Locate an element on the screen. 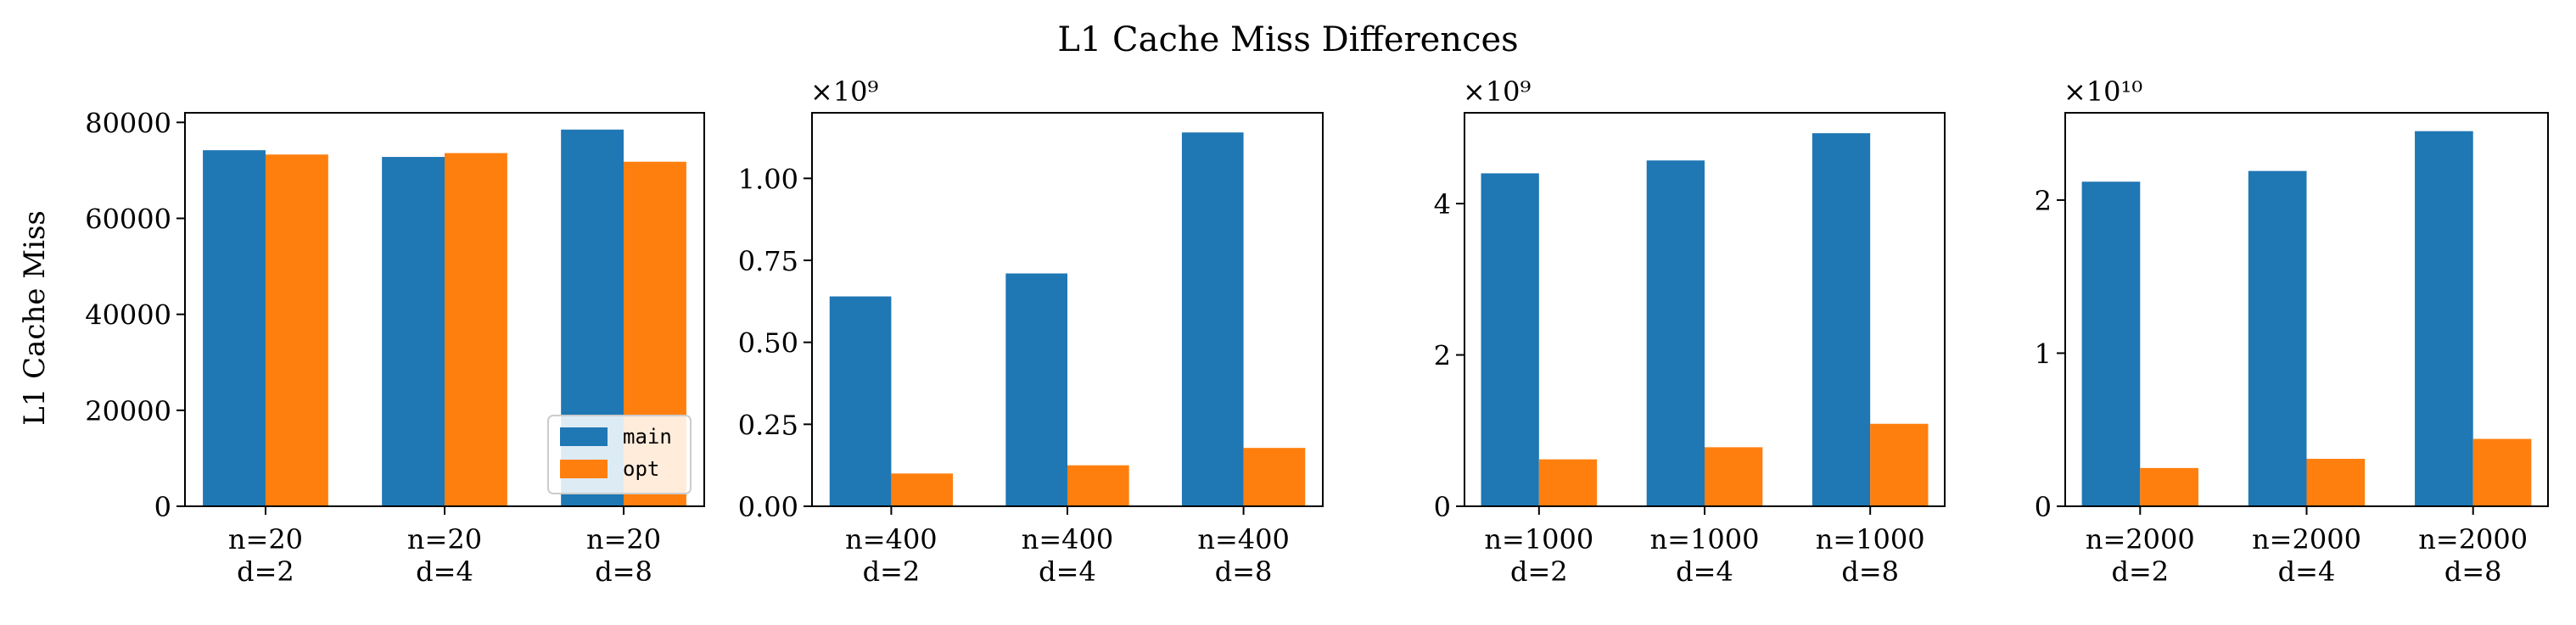 This screenshot has width=2576, height=625. y-axis-label: L1 Cache Miss is located at coordinates (35, 318).